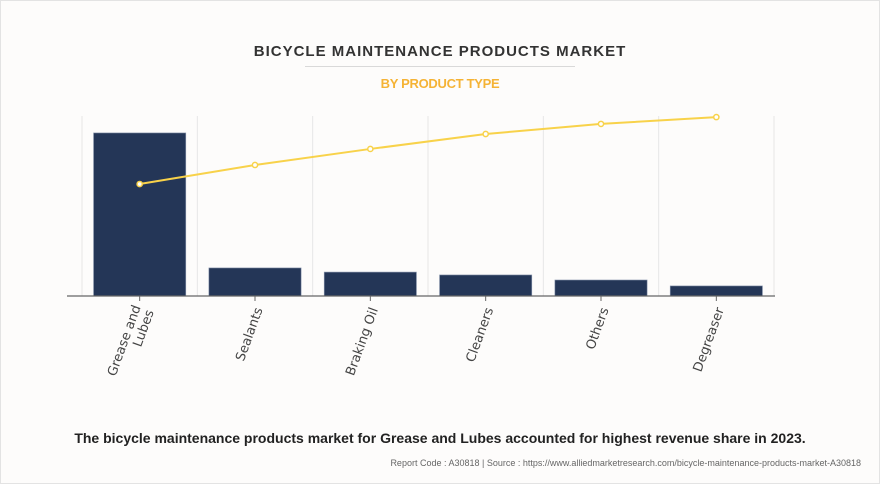 This screenshot has width=880, height=484. Describe the element at coordinates (131, 343) in the screenshot. I see `x-tick-label: Grease andLubes` at that location.